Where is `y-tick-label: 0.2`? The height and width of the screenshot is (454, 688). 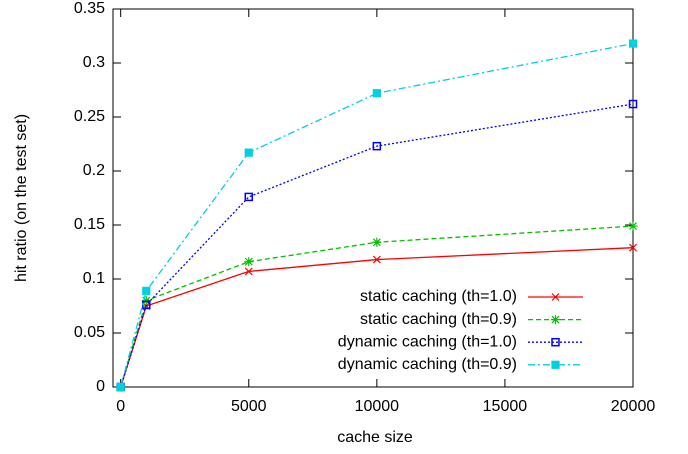 y-tick-label: 0.2 is located at coordinates (94, 170).